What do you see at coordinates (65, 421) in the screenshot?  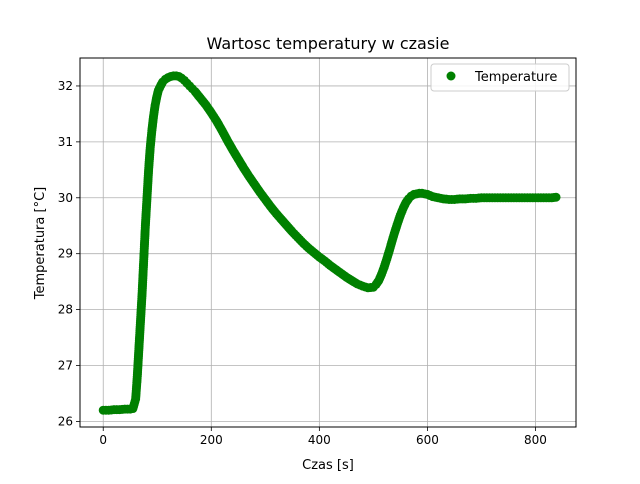 I see `y-tick-label: 26` at bounding box center [65, 421].